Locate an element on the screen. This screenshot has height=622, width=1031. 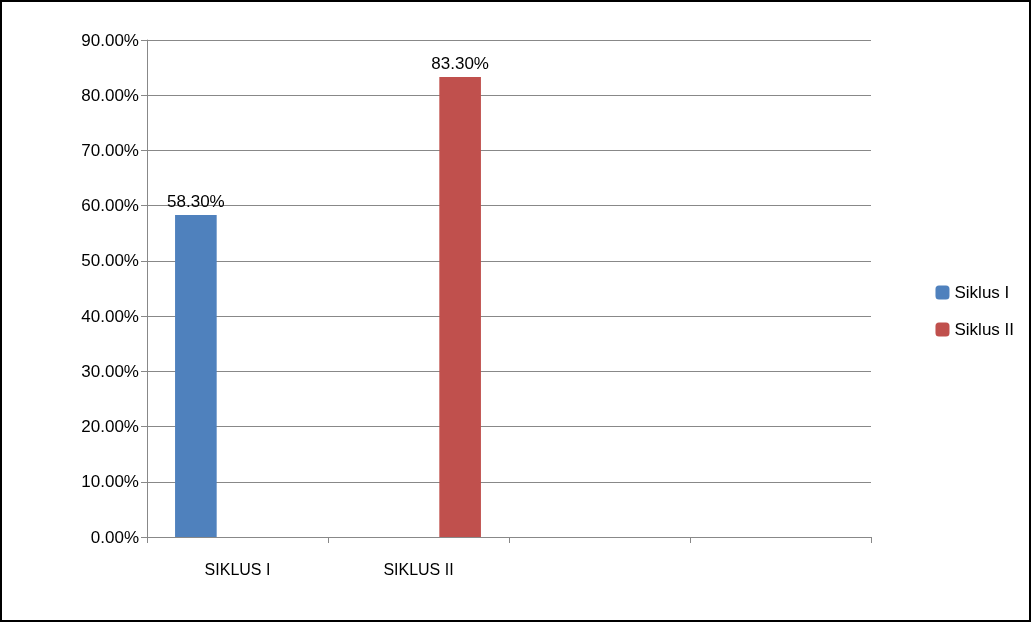
data-label: 58.30% is located at coordinates (196, 202).